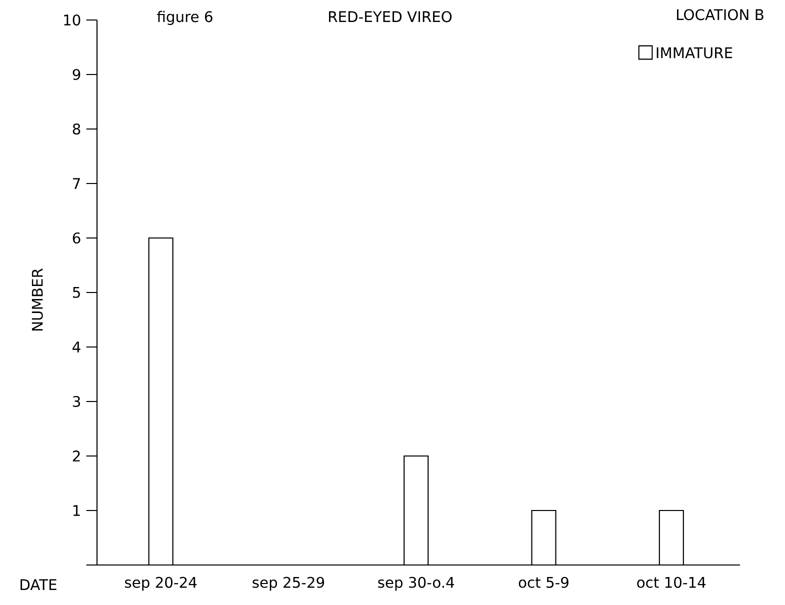 This screenshot has width=785, height=605. I want to click on y-tick-label: 2, so click(76, 456).